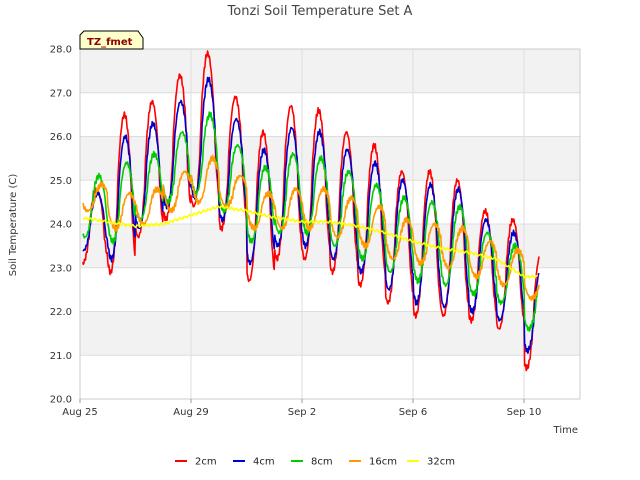 Image resolution: width=640 pixels, height=480 pixels. What do you see at coordinates (565, 430) in the screenshot?
I see `x-axis-label: Time` at bounding box center [565, 430].